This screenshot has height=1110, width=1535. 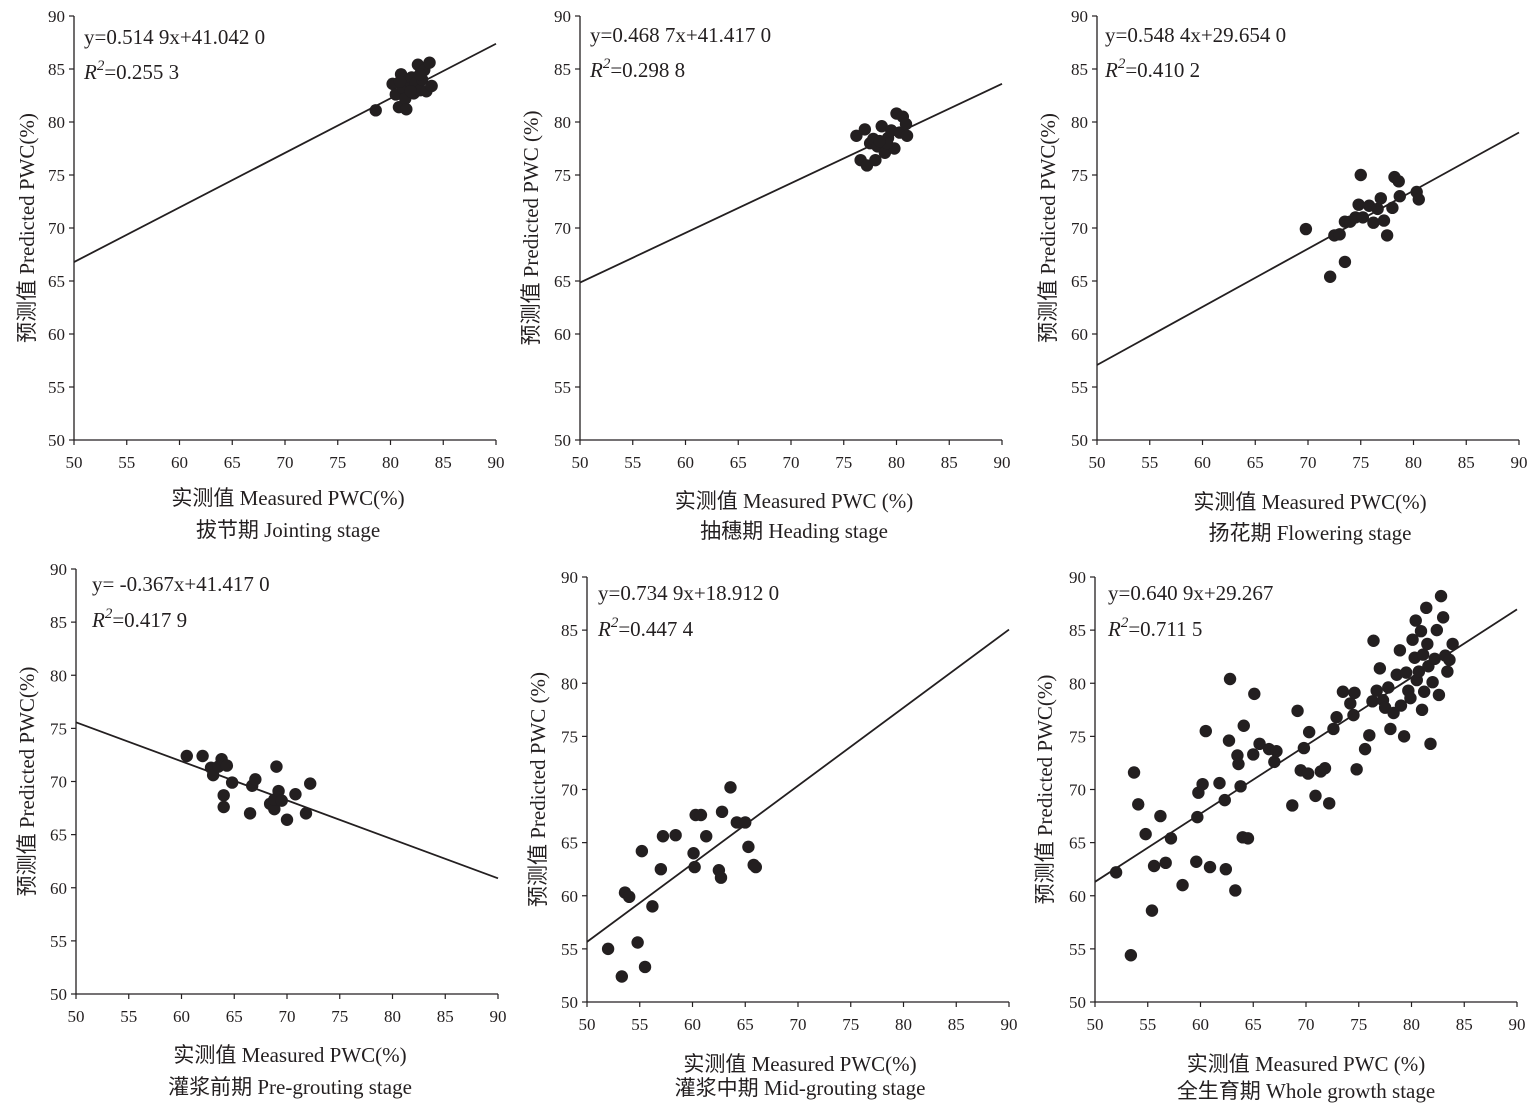 What do you see at coordinates (1190, 593) in the screenshot?
I see `regression-equation: y=0.640 9x+29.267` at bounding box center [1190, 593].